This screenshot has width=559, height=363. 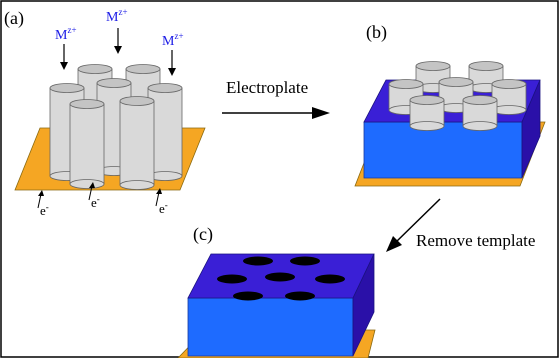 I want to click on panel-c-template-front, so click(x=270, y=327).